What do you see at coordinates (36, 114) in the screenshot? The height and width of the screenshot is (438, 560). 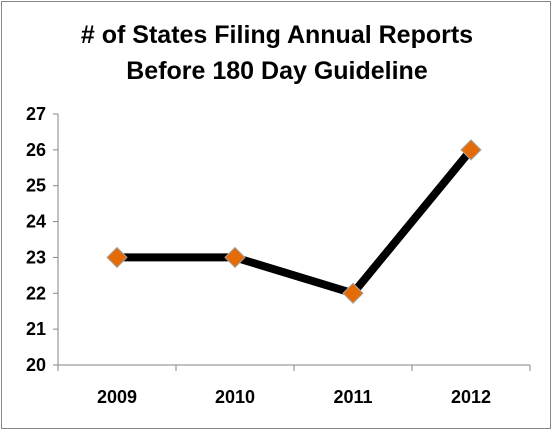 I see `y-tick-label: 27` at bounding box center [36, 114].